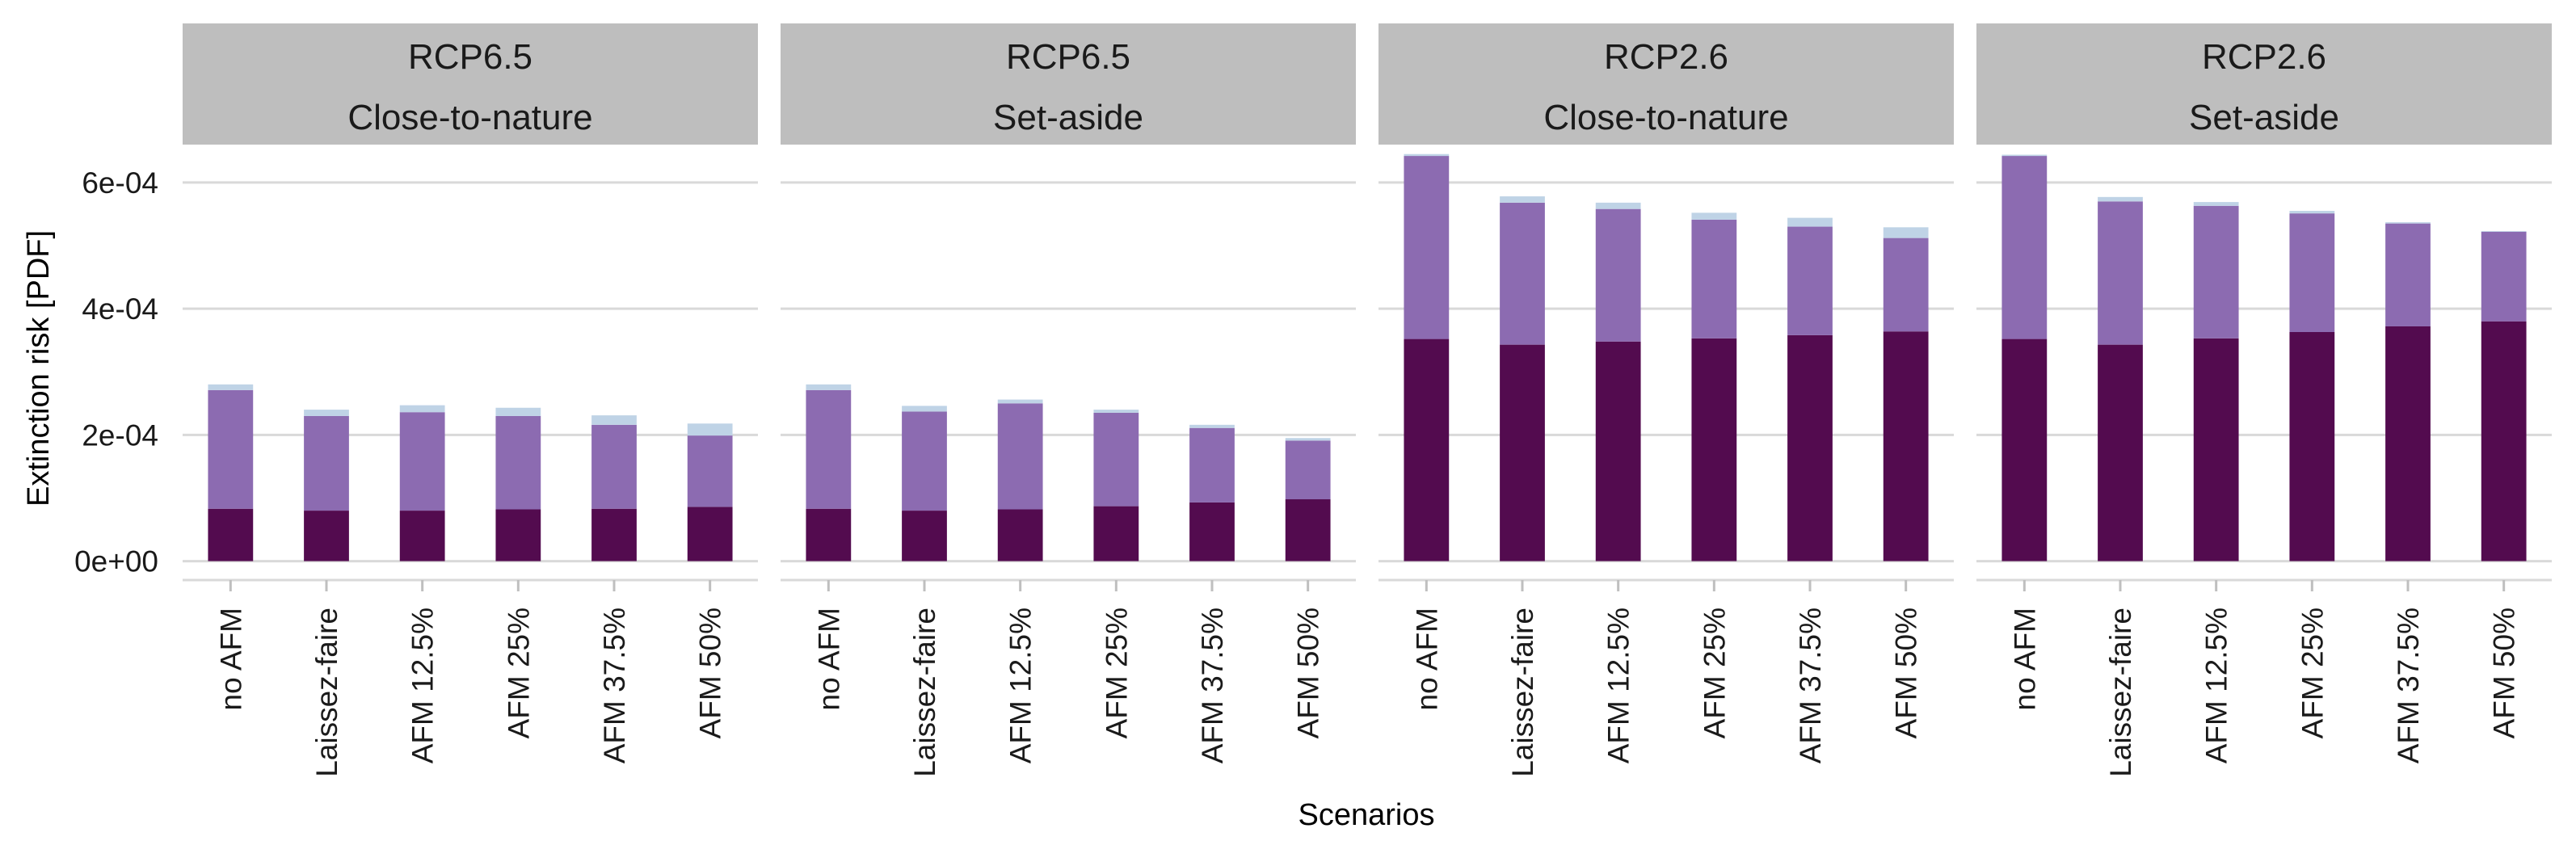 The image size is (2576, 862). What do you see at coordinates (1367, 815) in the screenshot?
I see `x-axis-title: Scenarios` at bounding box center [1367, 815].